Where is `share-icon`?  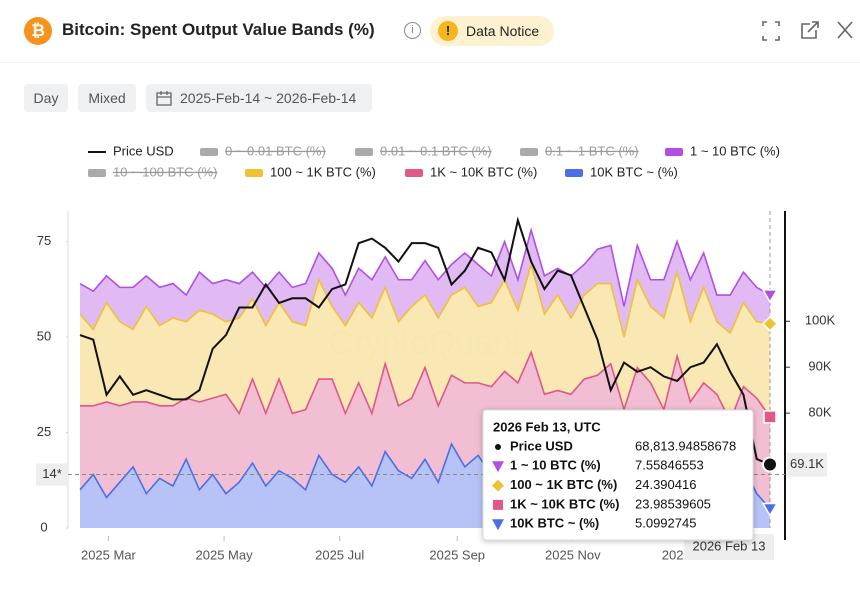 share-icon is located at coordinates (810, 30).